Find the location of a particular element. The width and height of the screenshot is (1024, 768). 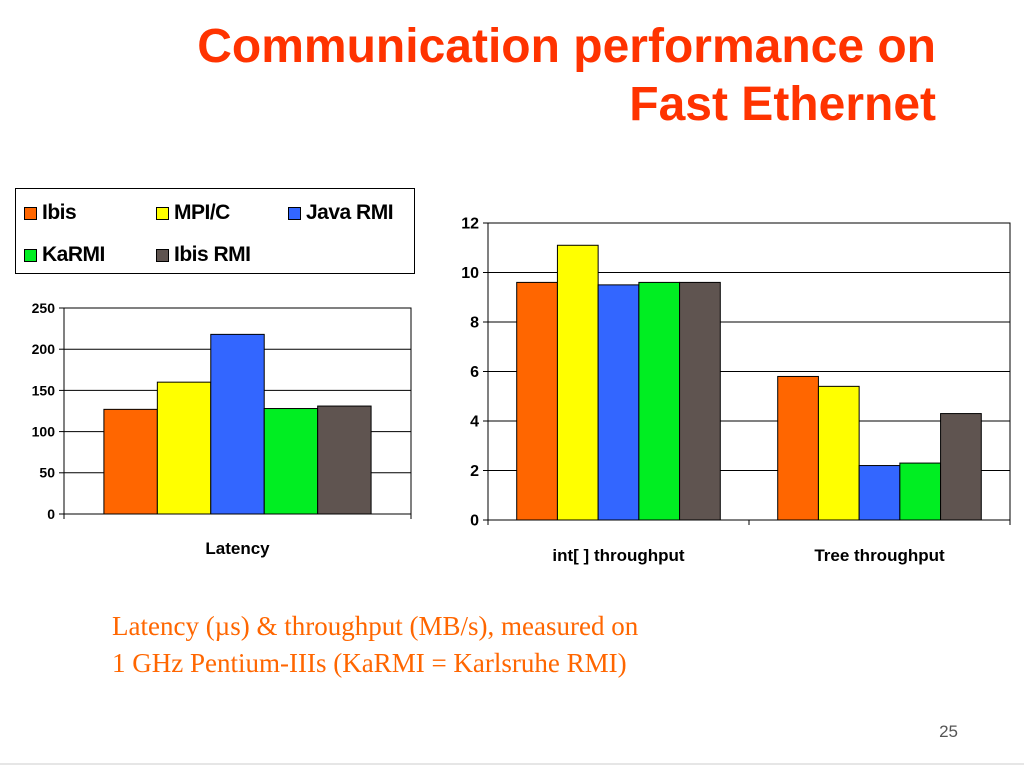

y-tick-label: 12 is located at coordinates (470, 224).